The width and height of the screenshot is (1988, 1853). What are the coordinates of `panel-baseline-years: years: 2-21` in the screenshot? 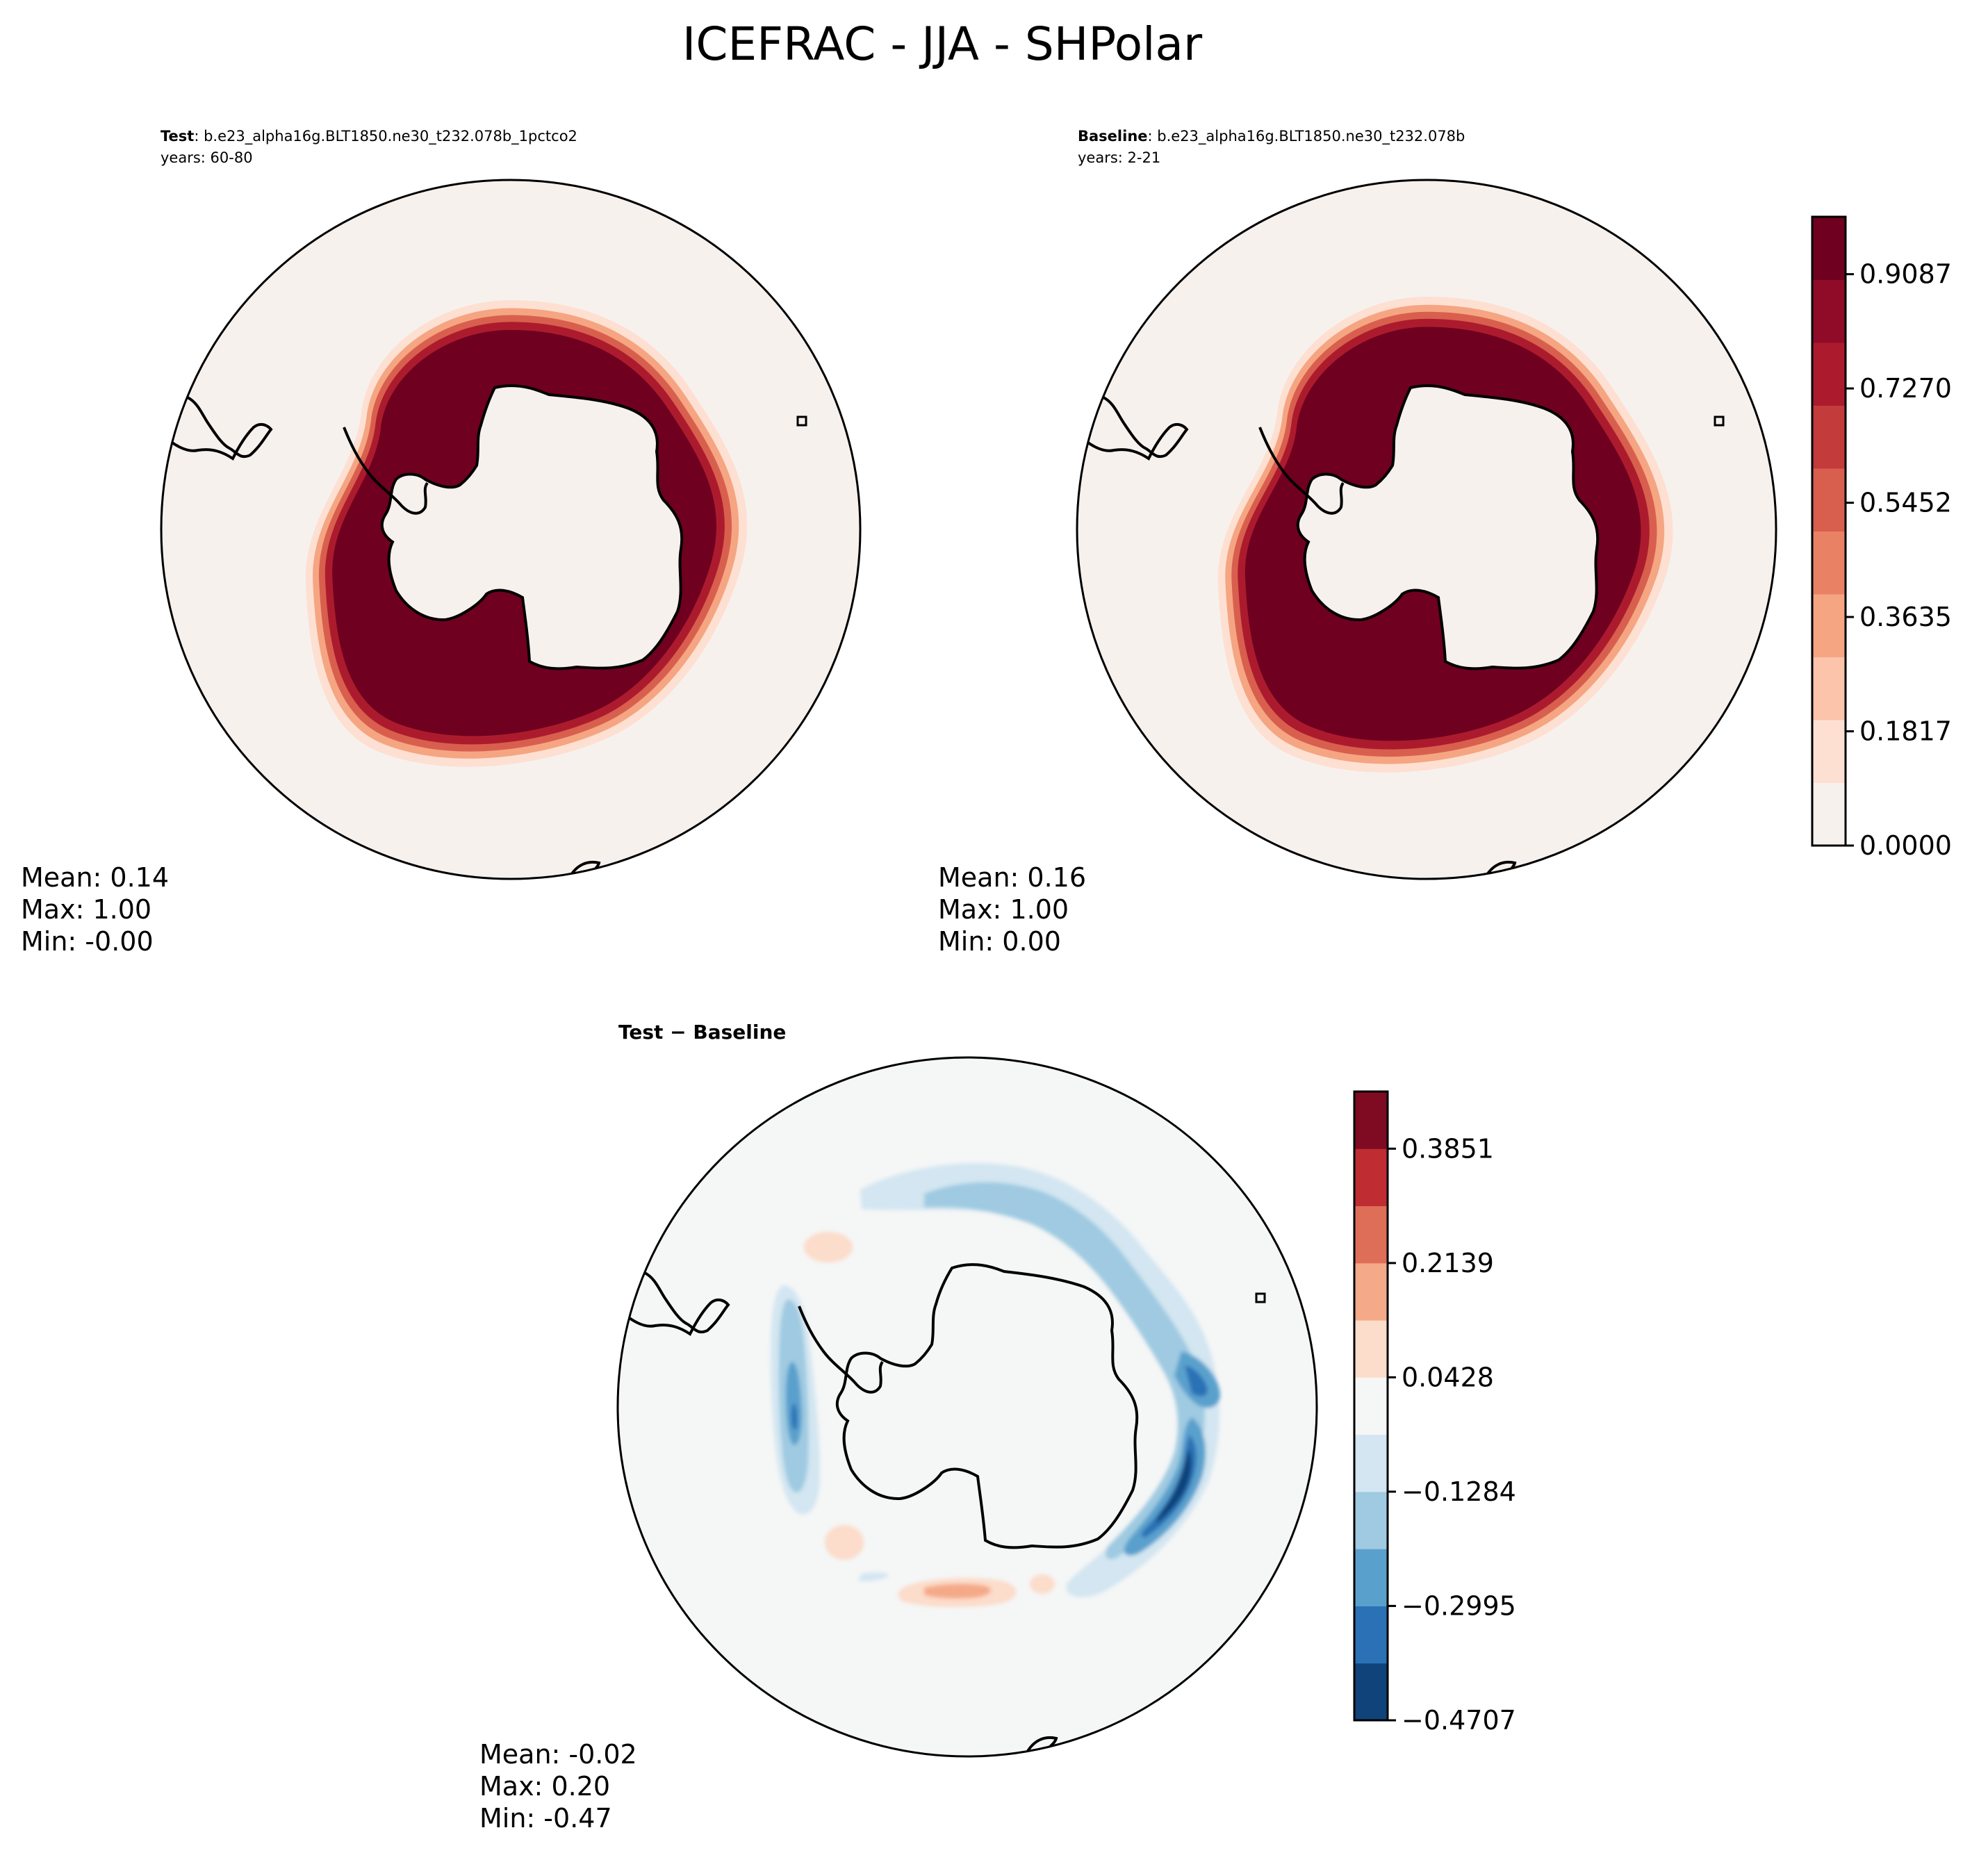 It's located at (1119, 157).